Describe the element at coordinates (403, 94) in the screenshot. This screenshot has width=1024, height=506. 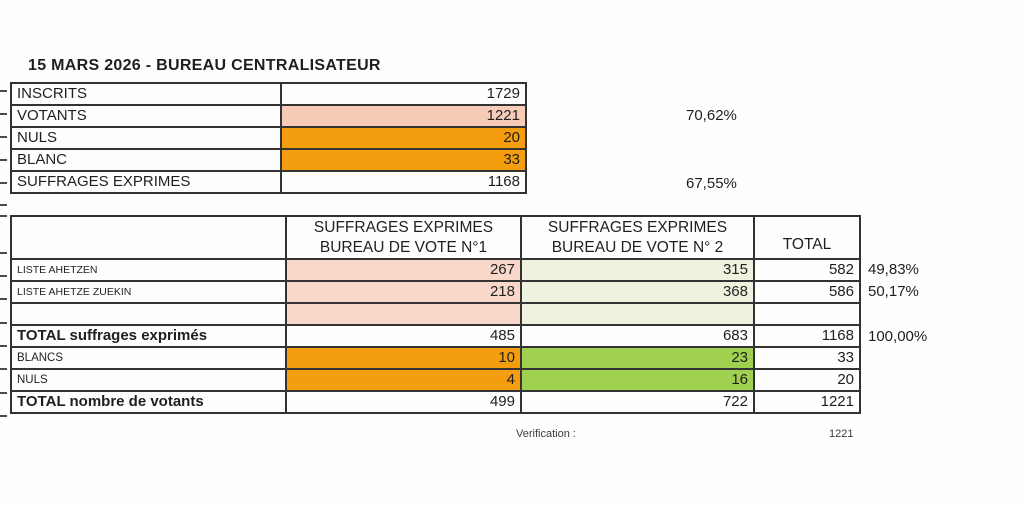
I see `summary-value-inscrits: 1729` at that location.